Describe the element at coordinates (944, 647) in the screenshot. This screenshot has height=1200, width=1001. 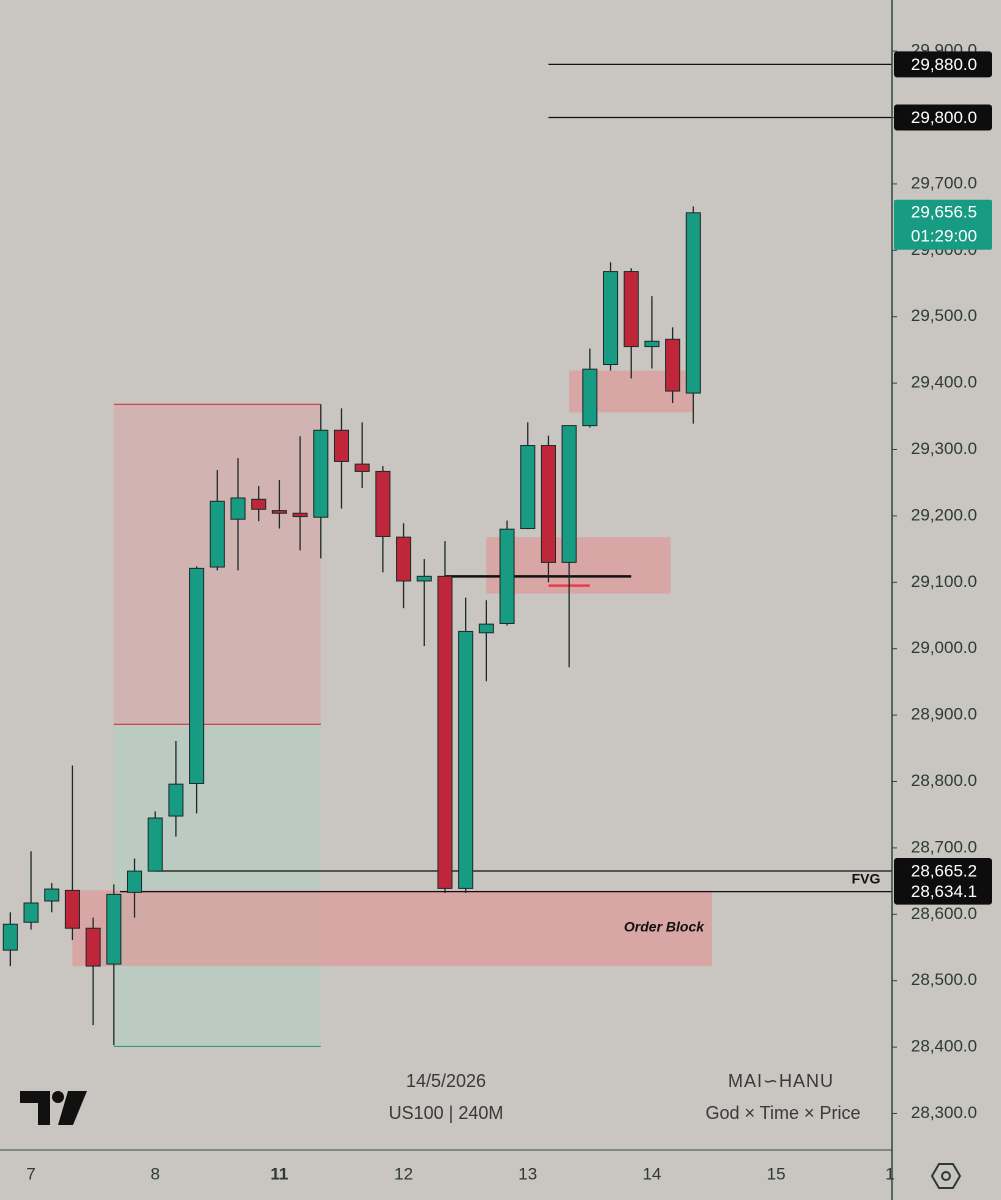
I see `y-tick-label: 29,000.0` at that location.